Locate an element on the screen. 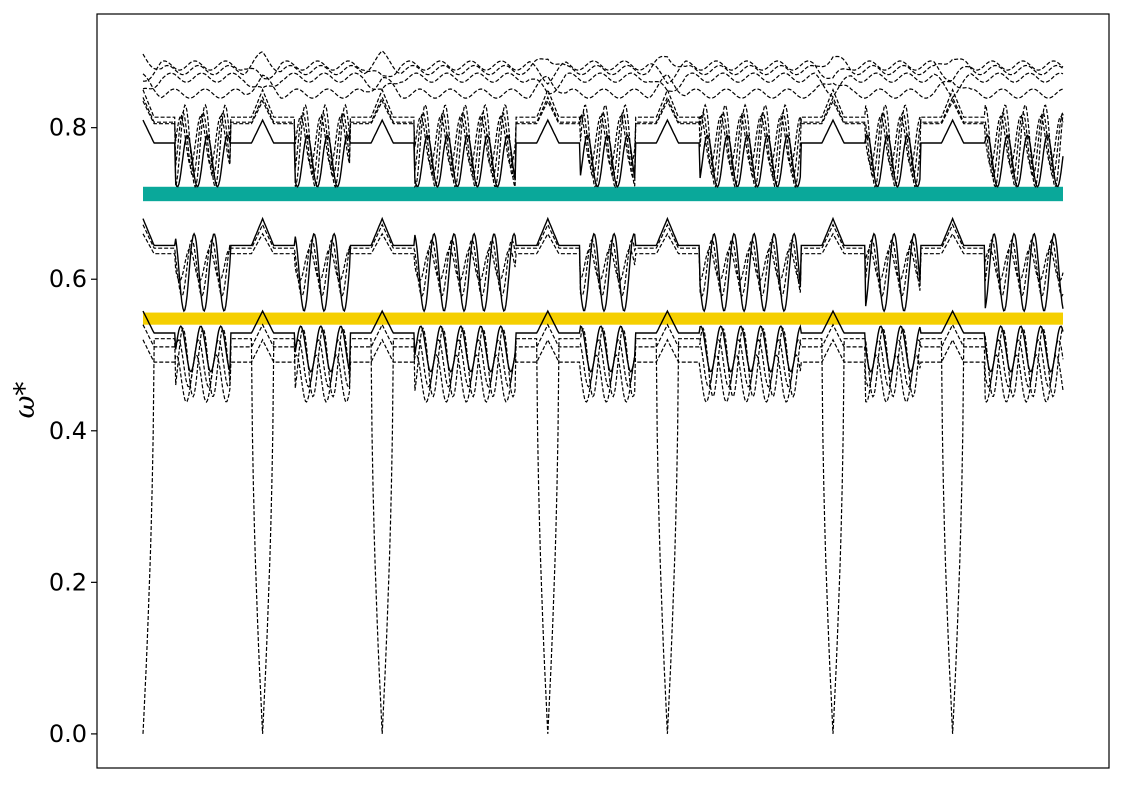 This screenshot has width=1125, height=785. y-tick-label: 0.2 is located at coordinates (68, 582).